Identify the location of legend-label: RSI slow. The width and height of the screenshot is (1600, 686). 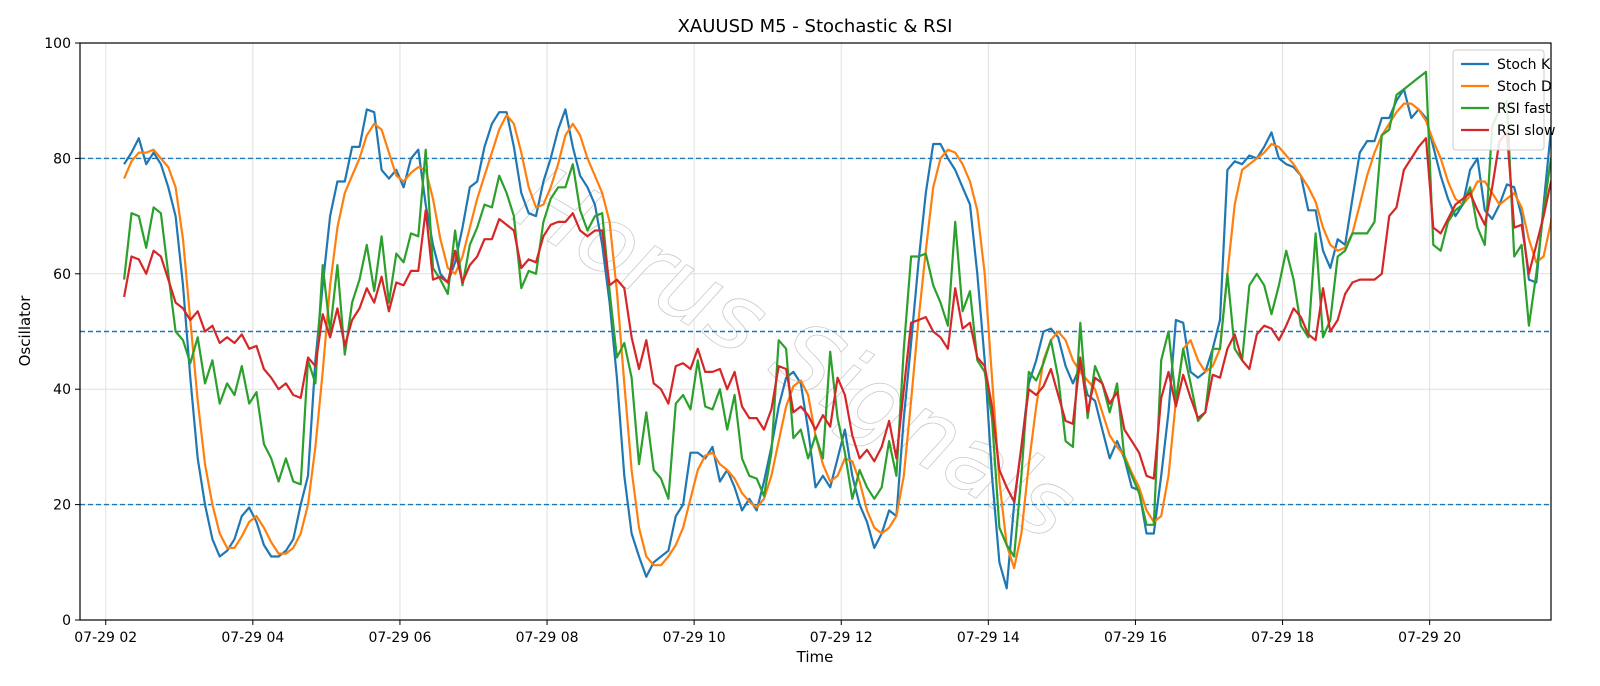
(1526, 131).